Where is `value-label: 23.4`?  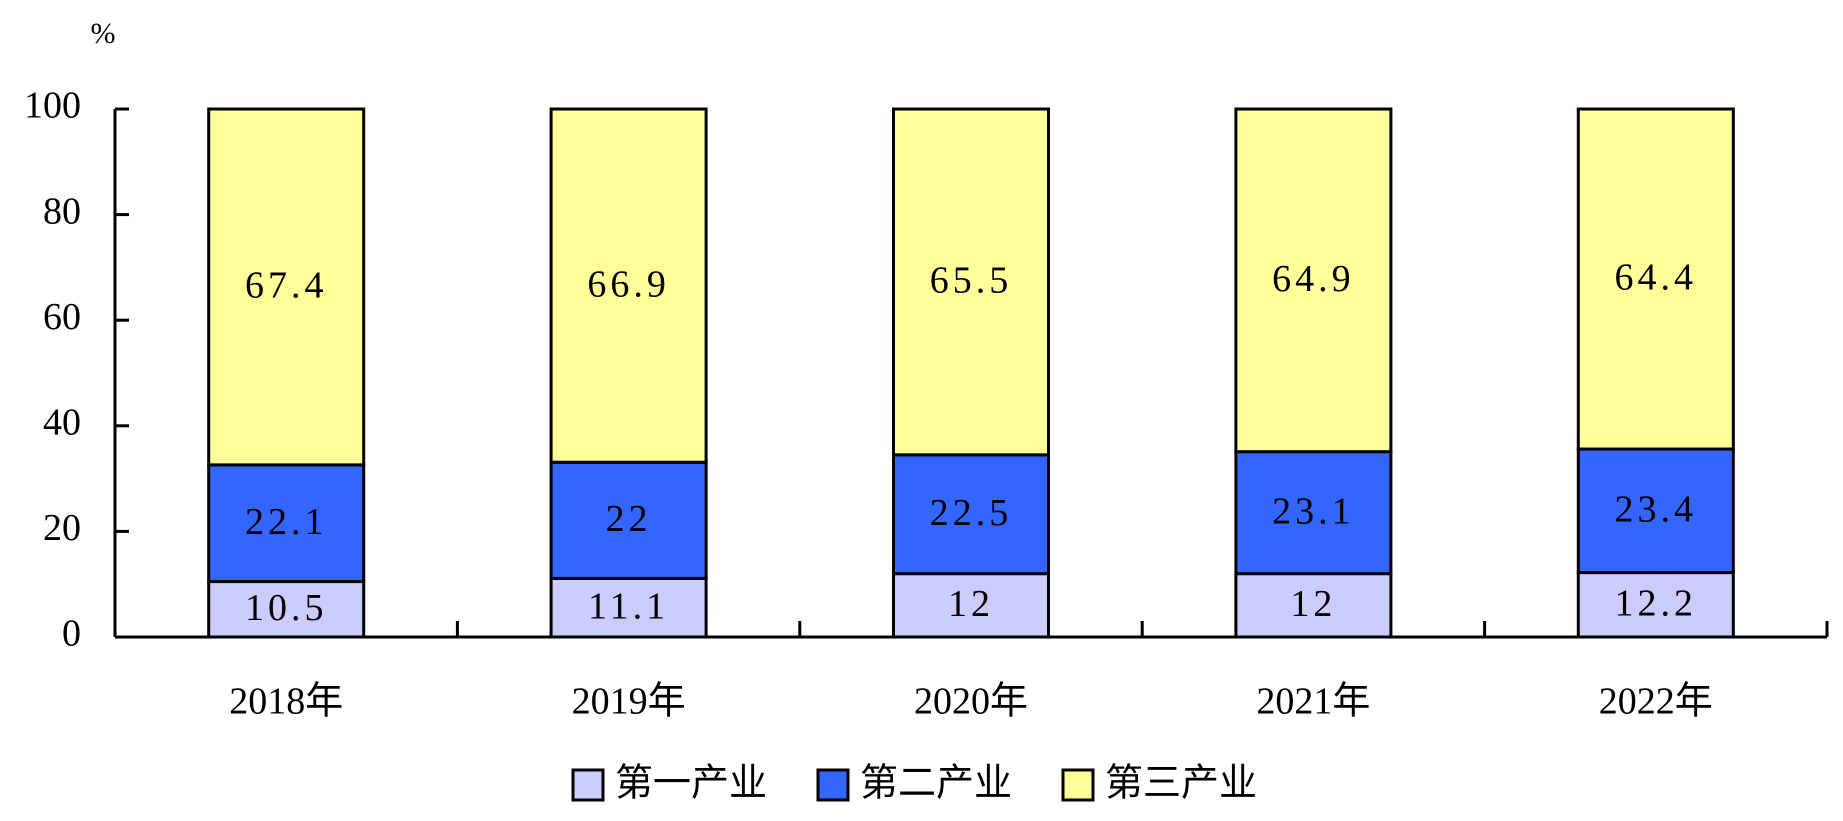
value-label: 23.4 is located at coordinates (1656, 510).